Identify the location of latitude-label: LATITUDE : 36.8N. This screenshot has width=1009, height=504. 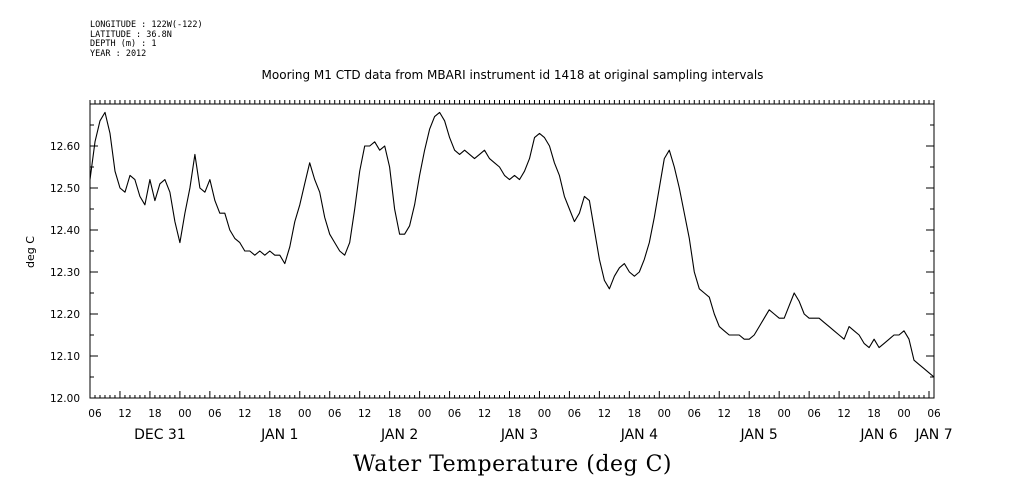
(131, 34).